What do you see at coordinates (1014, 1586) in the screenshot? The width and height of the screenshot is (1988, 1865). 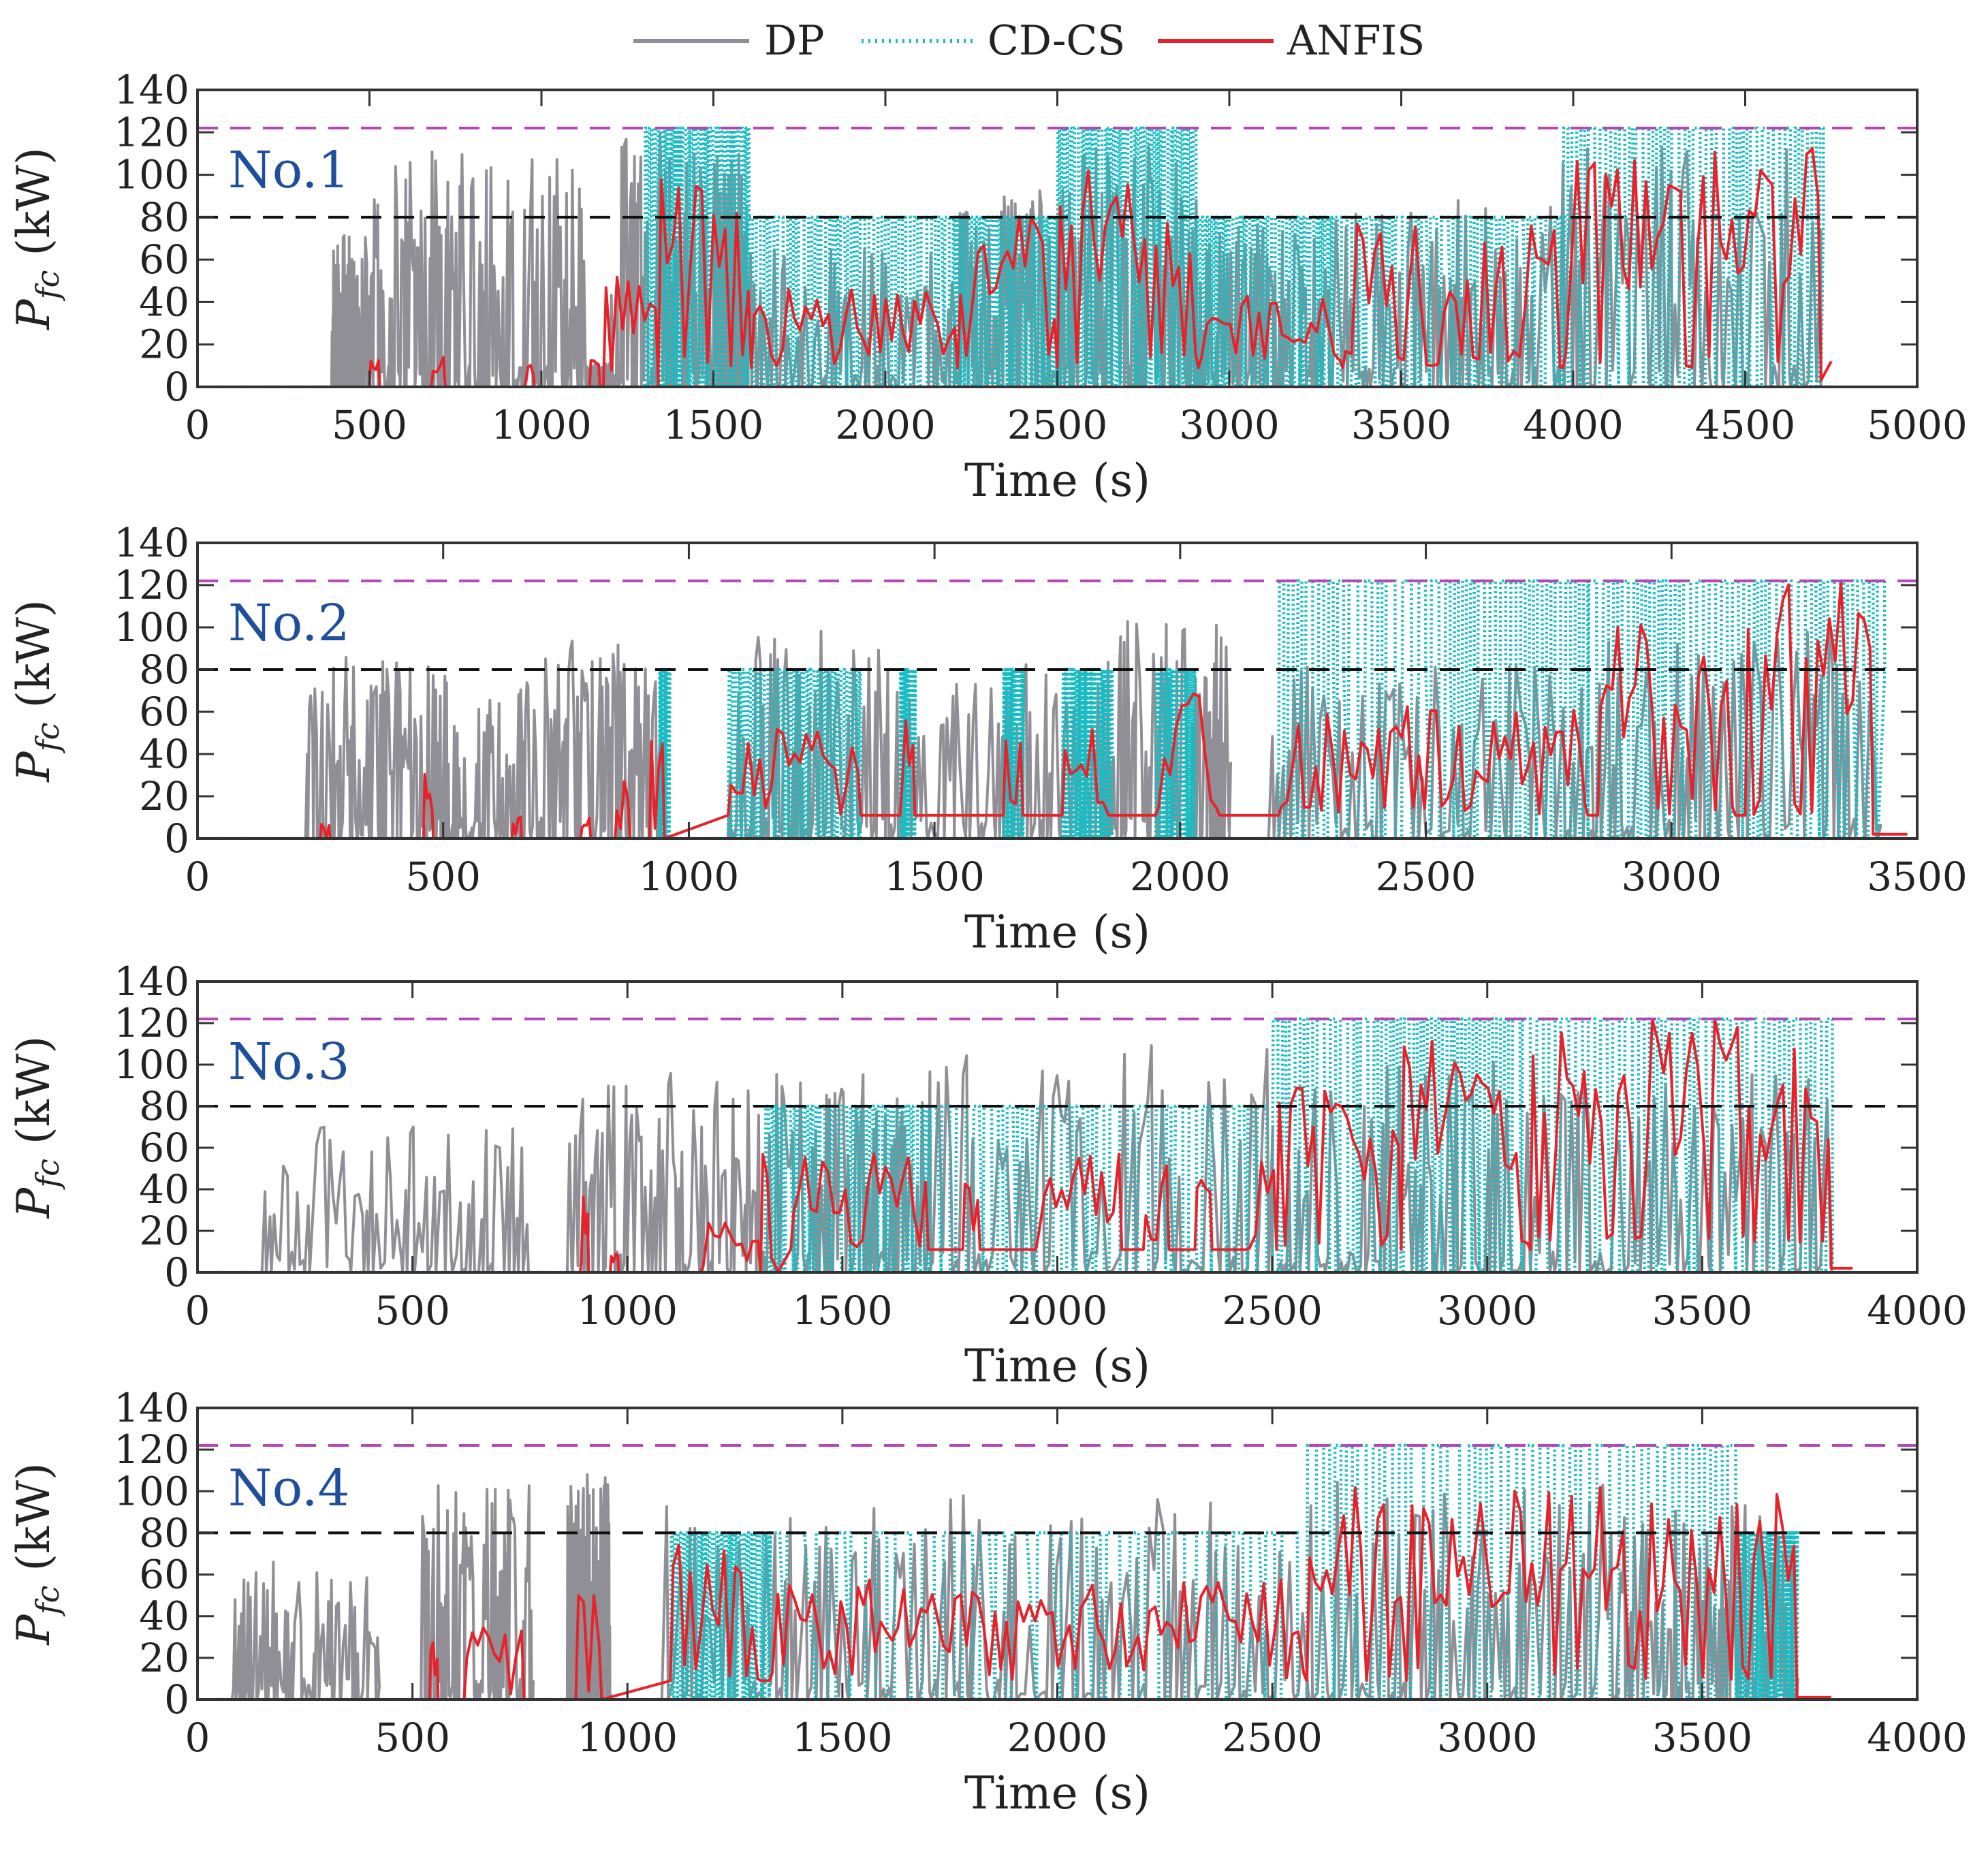 I see `series-dp-line` at bounding box center [1014, 1586].